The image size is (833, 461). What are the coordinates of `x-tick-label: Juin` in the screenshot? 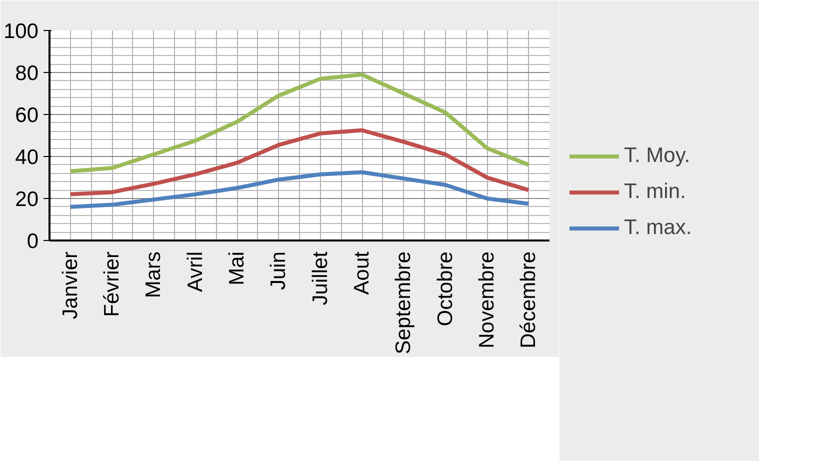 It's located at (278, 270).